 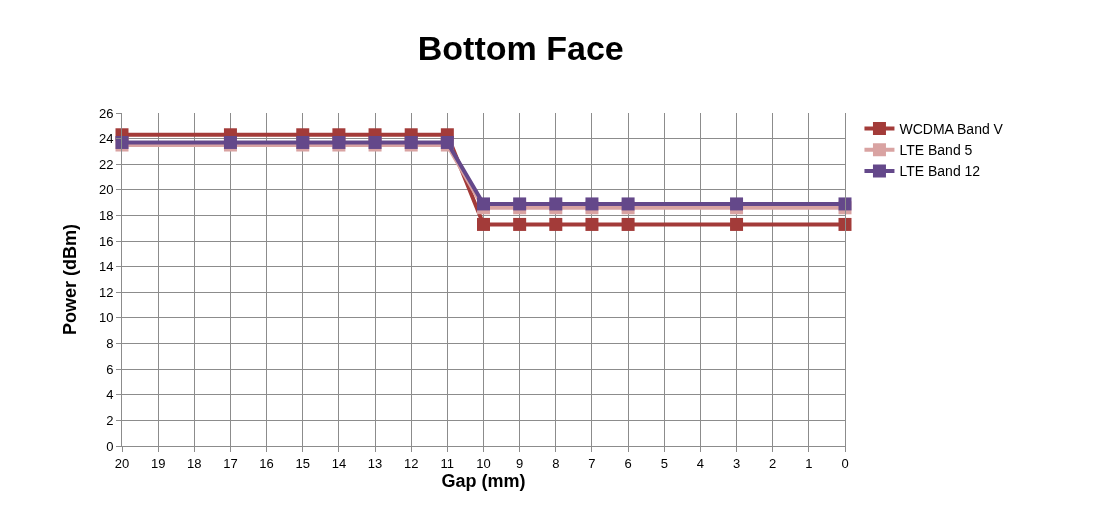 What do you see at coordinates (110, 395) in the screenshot?
I see `y-tick-label: 4` at bounding box center [110, 395].